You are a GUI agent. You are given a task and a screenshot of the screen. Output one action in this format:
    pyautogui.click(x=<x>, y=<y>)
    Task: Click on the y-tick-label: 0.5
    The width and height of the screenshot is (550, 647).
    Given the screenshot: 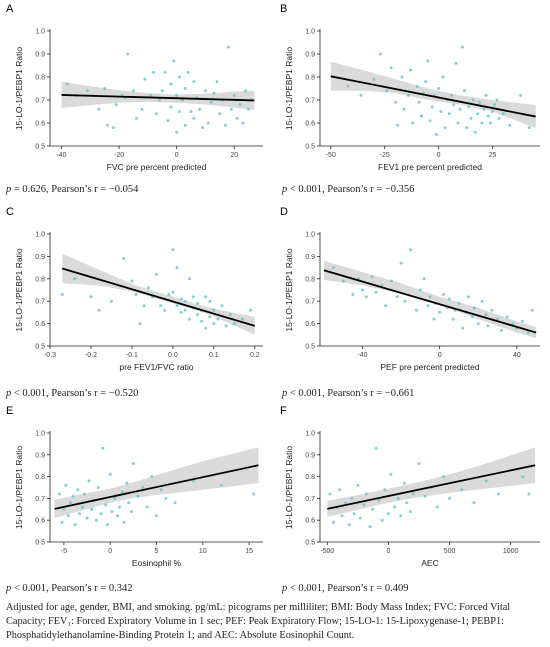 What is the action you would take?
    pyautogui.click(x=310, y=543)
    